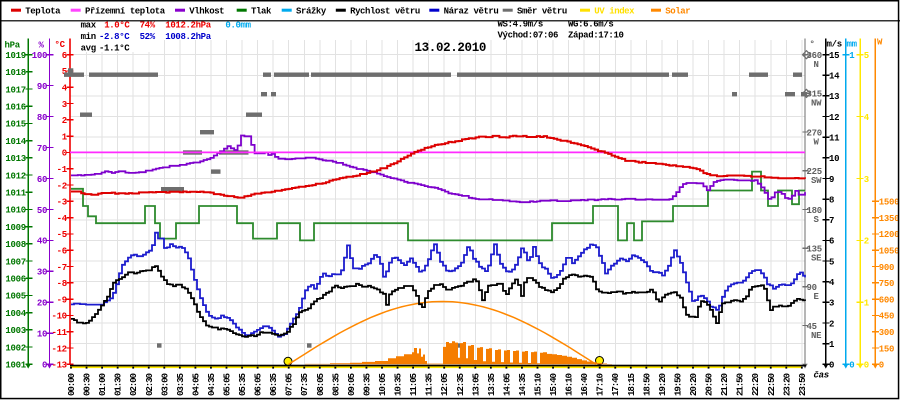 This screenshot has width=900, height=405. I want to click on svg-text: Východ:07:06, so click(528, 36).